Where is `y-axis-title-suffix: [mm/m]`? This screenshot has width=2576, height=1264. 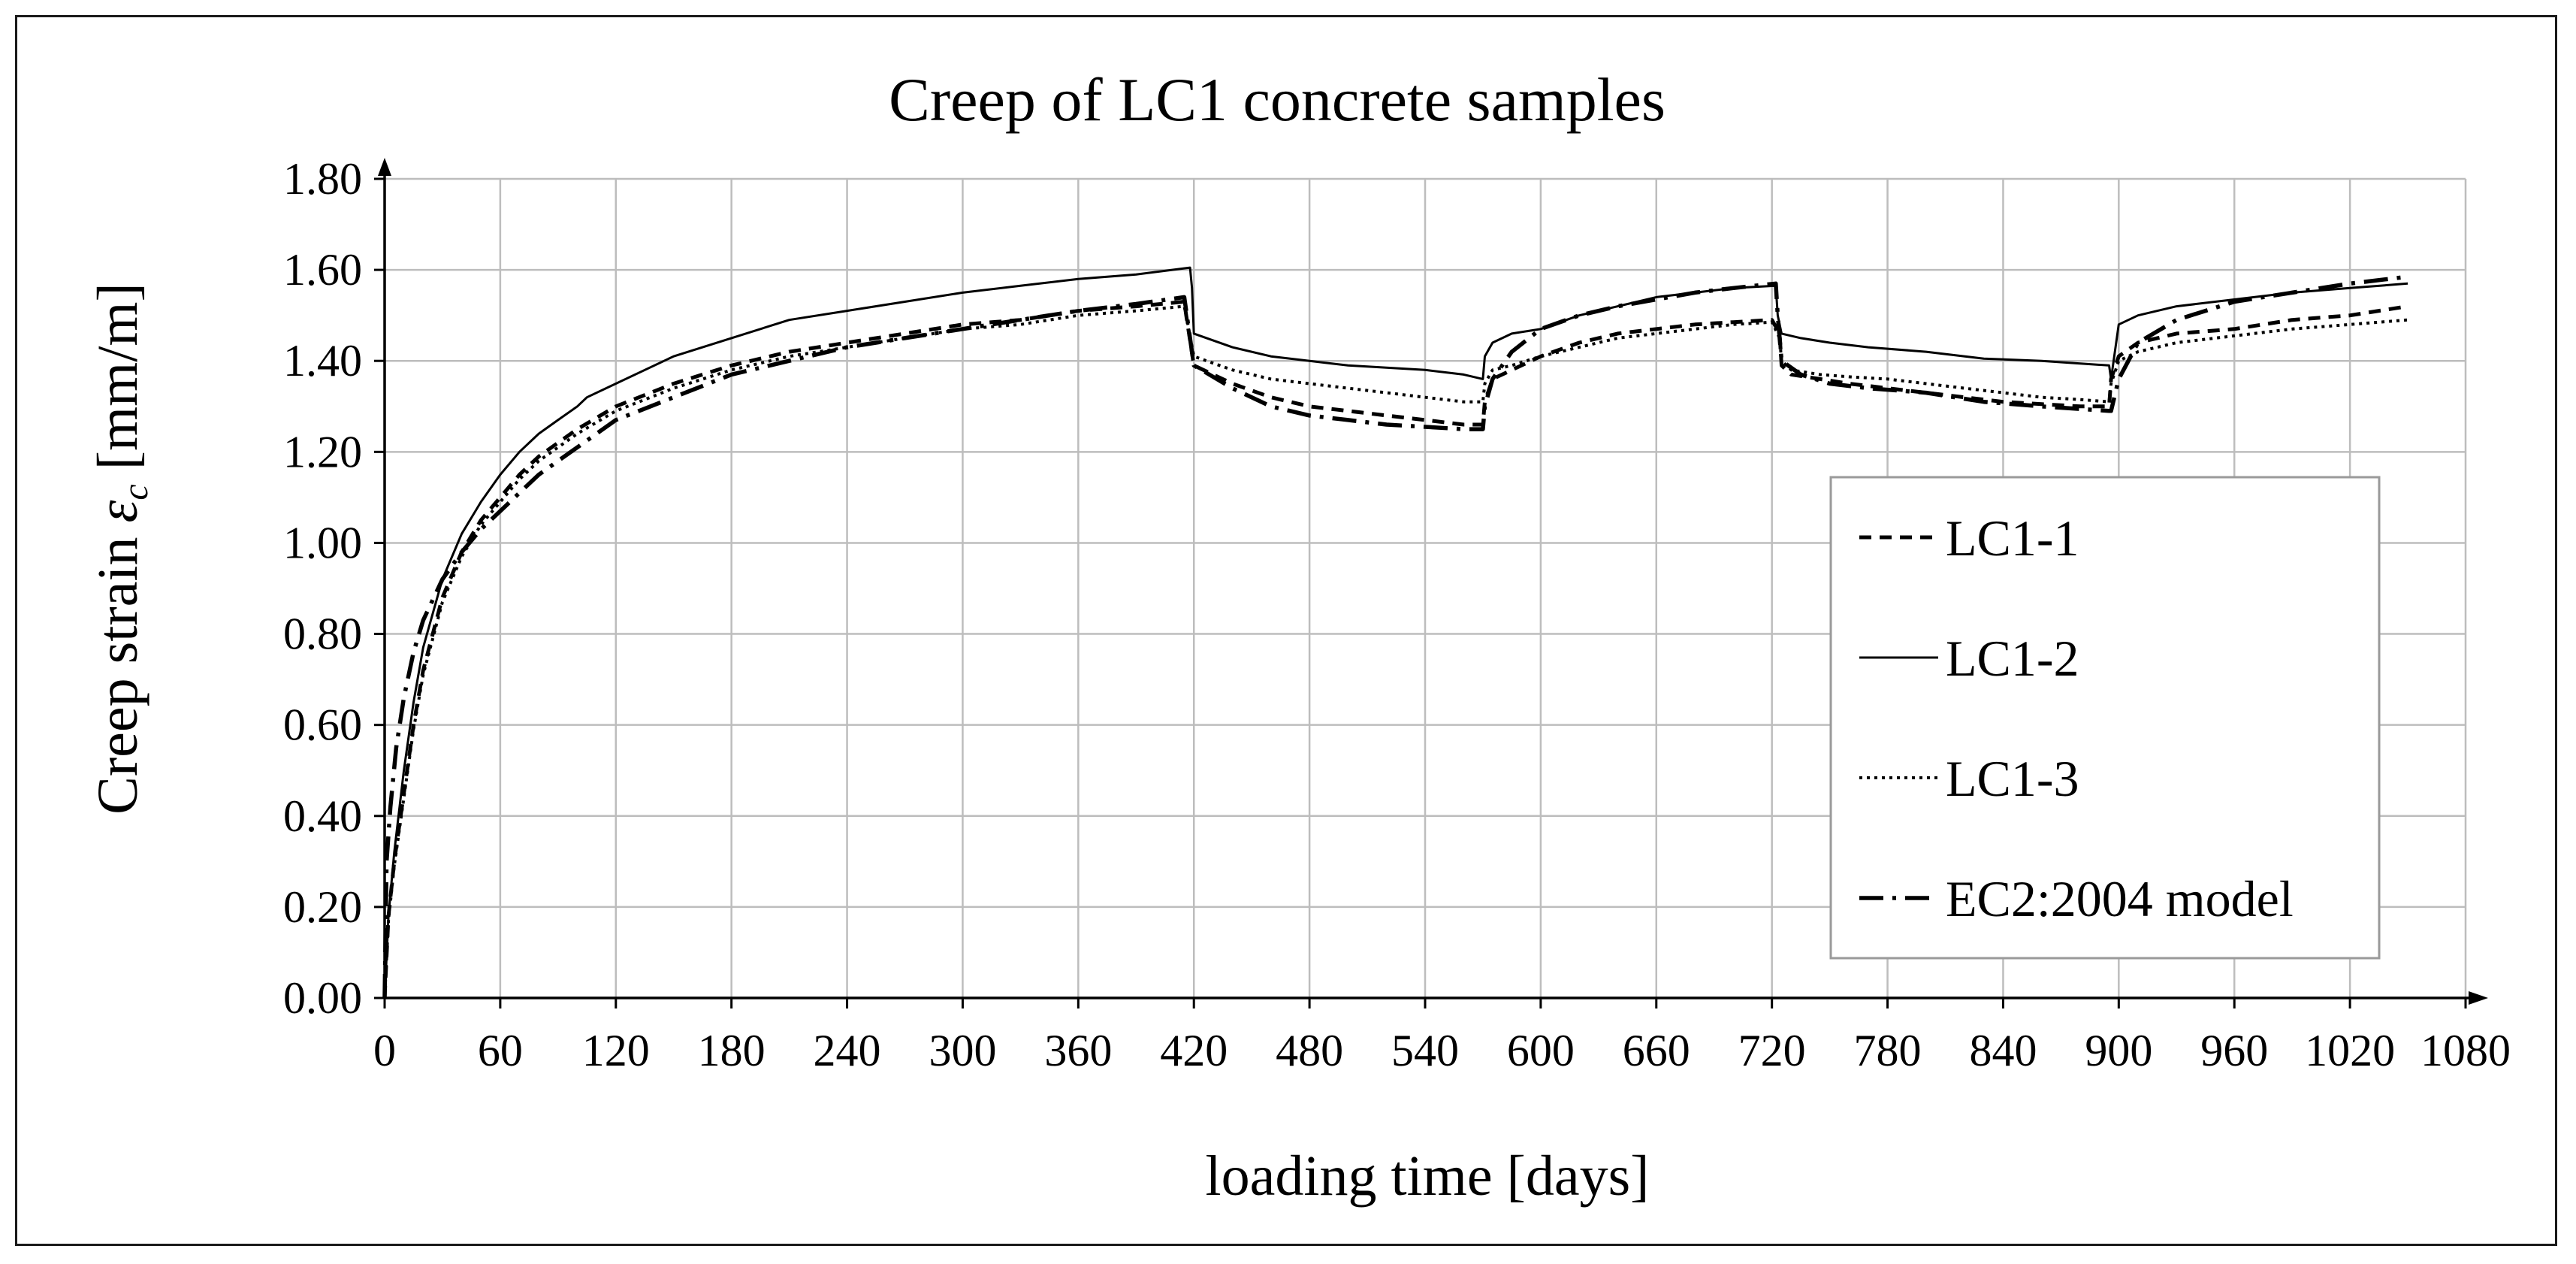
y-axis-title-suffix: [mm/m] is located at coordinates (117, 383).